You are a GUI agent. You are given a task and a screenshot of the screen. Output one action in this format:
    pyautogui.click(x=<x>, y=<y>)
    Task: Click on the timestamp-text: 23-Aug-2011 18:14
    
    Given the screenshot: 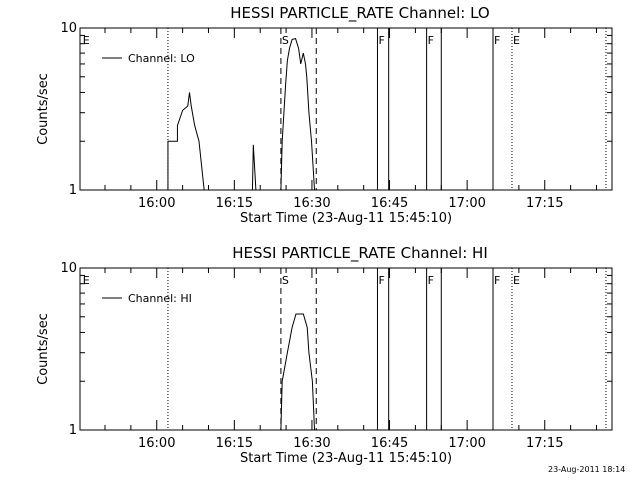 What is the action you would take?
    pyautogui.click(x=587, y=469)
    